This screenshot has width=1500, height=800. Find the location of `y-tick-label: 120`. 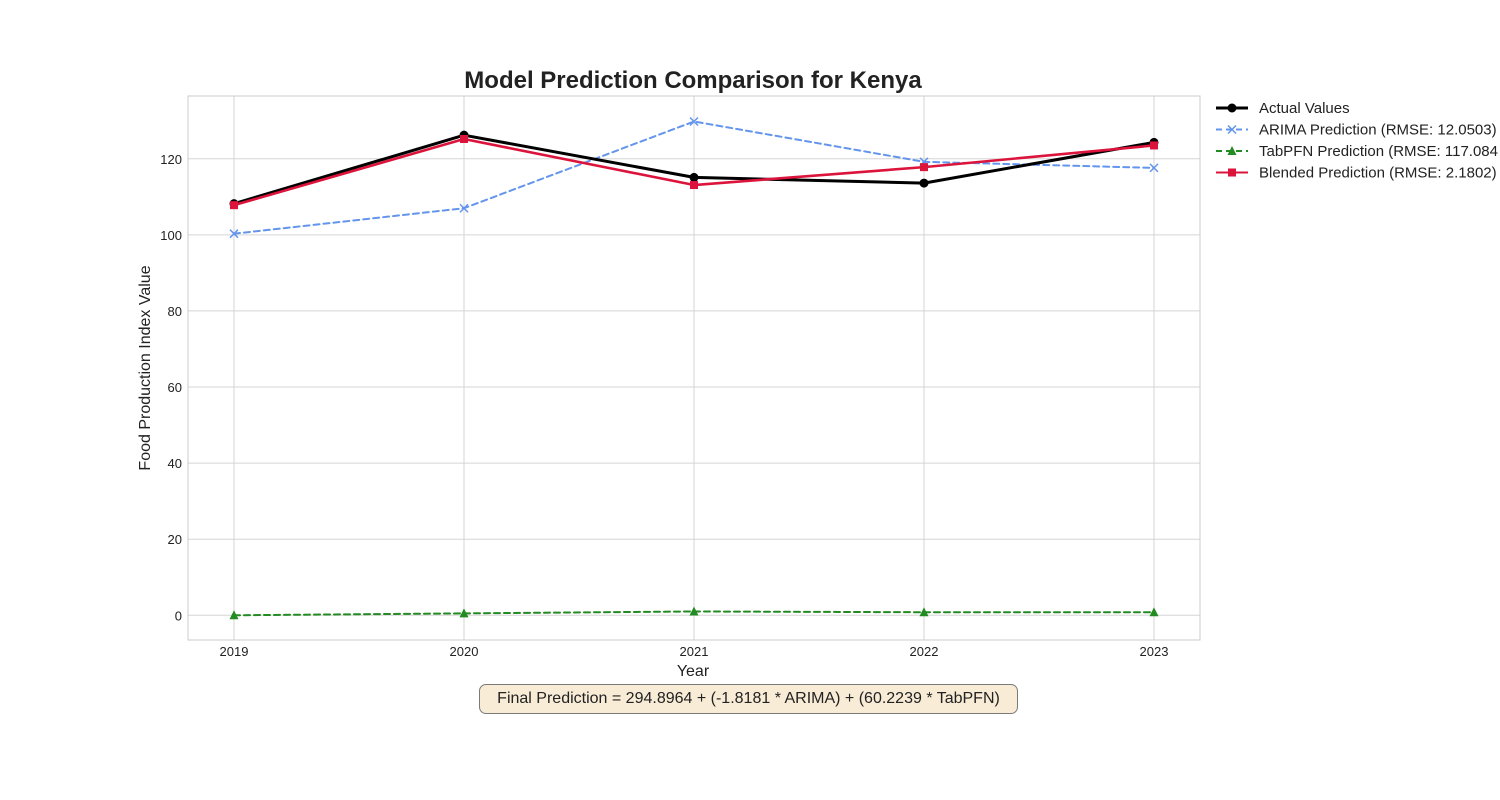

y-tick-label: 120 is located at coordinates (171, 159).